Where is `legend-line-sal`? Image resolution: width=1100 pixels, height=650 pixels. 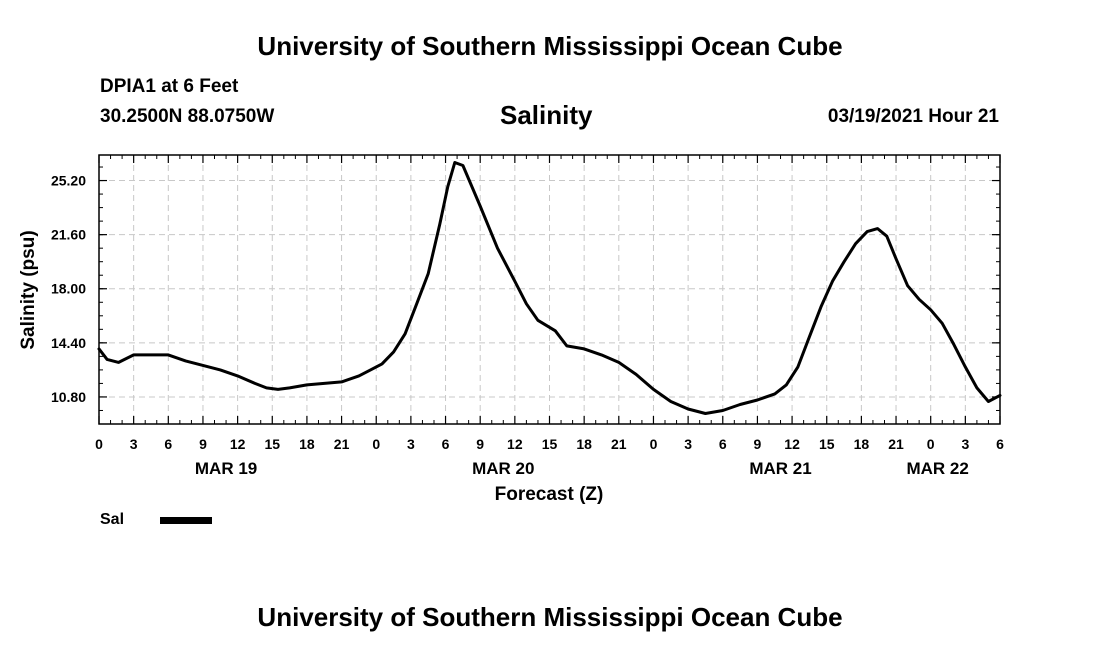 legend-line-sal is located at coordinates (186, 520).